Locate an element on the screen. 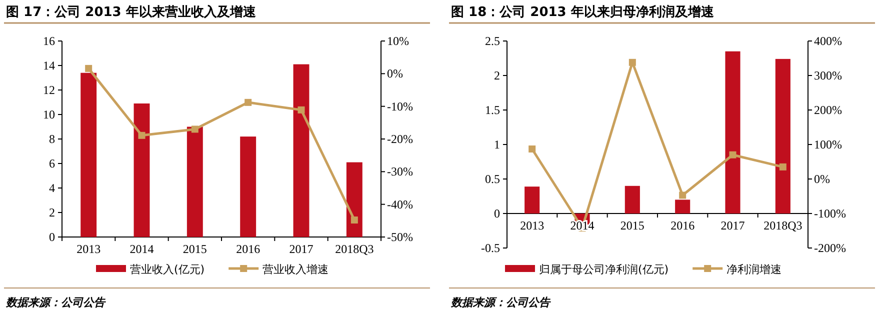 The width and height of the screenshot is (879, 328). y-tick-label: 8 is located at coordinates (52, 139).